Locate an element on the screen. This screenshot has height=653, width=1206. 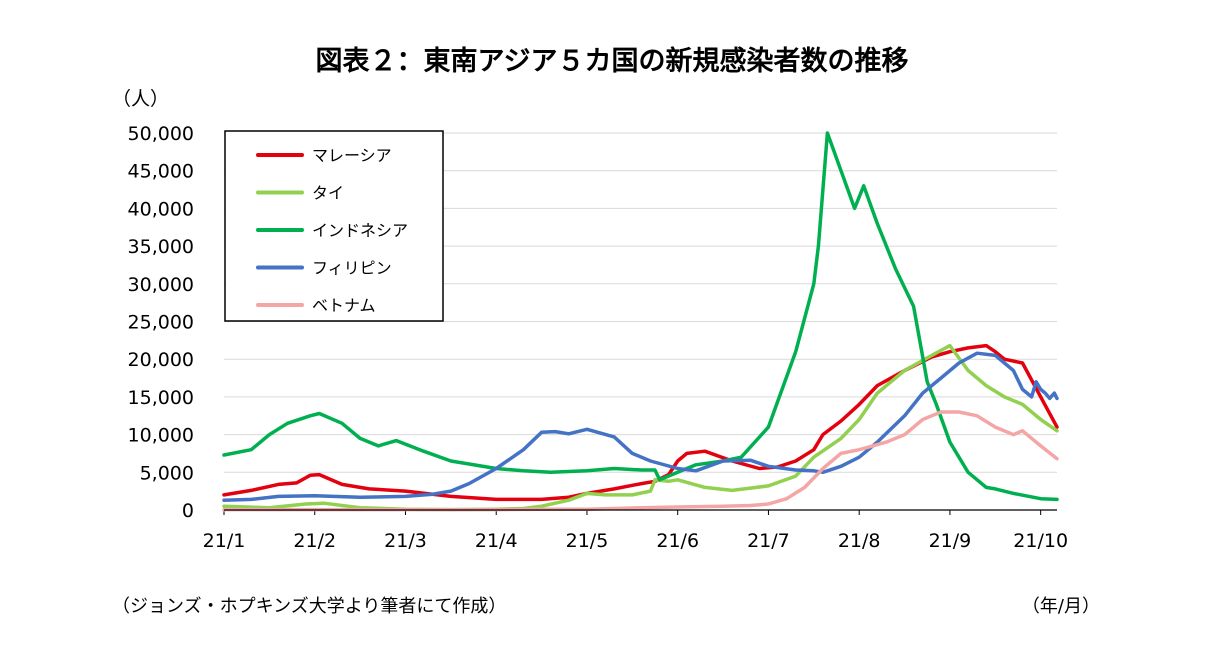
y-tick-label: 0 is located at coordinates (188, 511).